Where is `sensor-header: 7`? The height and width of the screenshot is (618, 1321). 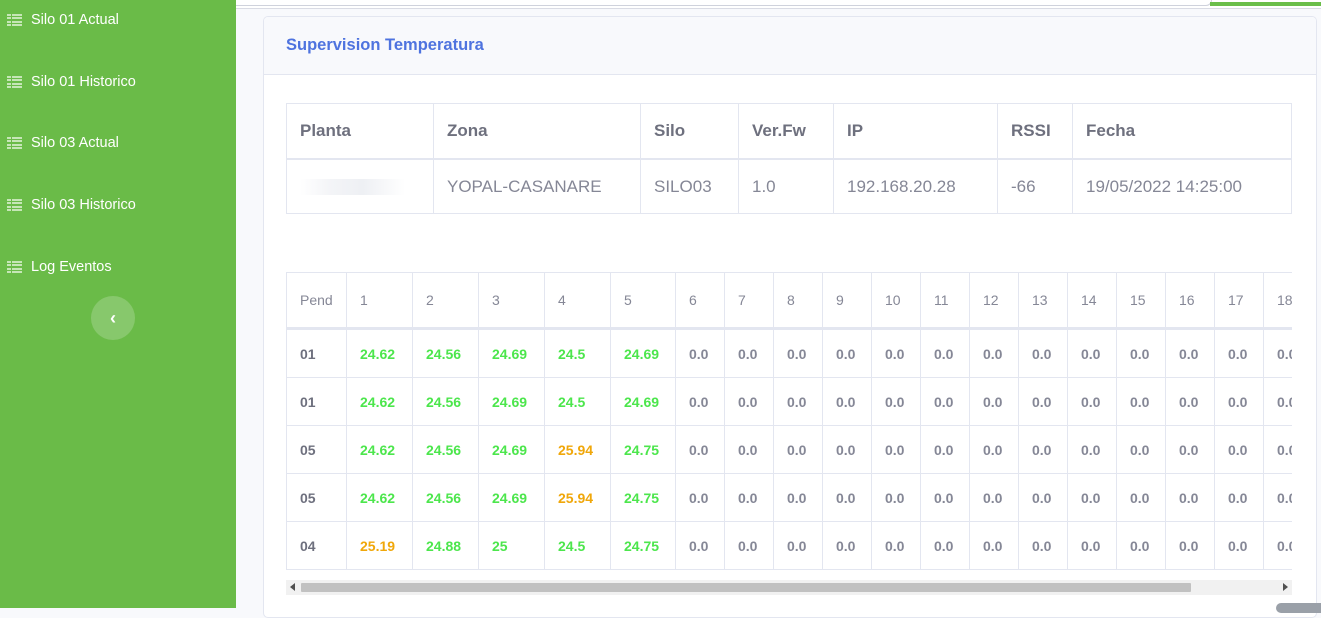 sensor-header: 7 is located at coordinates (749, 301).